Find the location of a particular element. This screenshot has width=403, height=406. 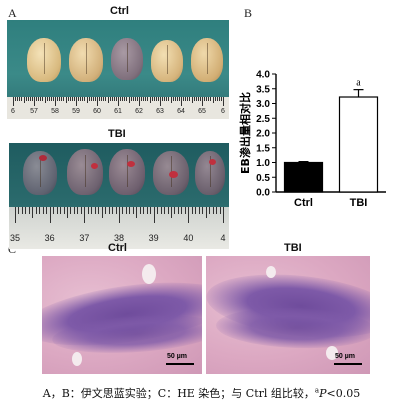

scale-label-ctrl: 50 µm is located at coordinates (177, 356).